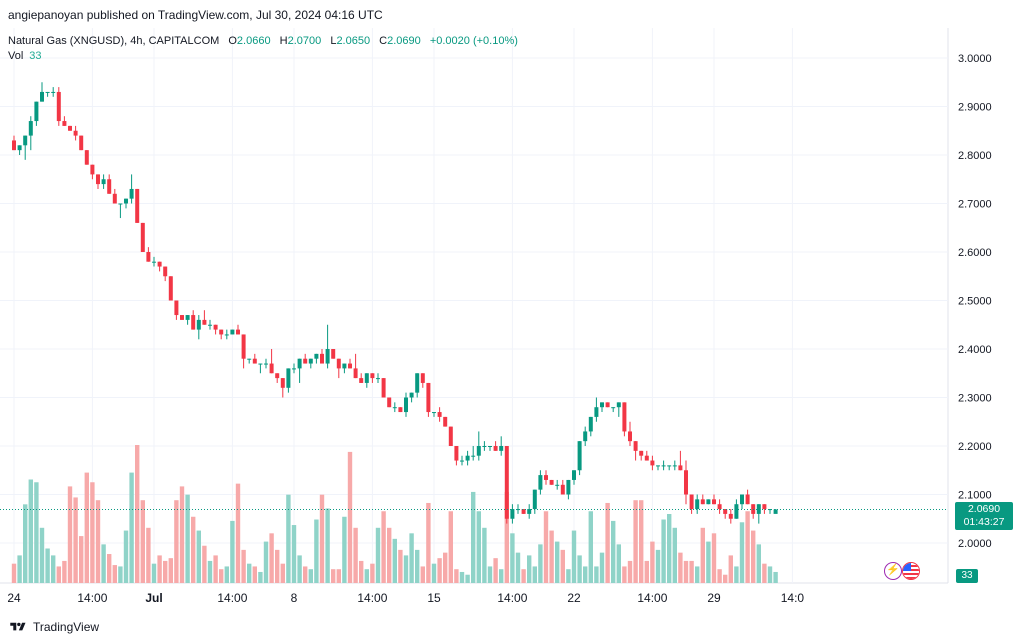 The height and width of the screenshot is (643, 1024). I want to click on us-flag-icon, so click(911, 571).